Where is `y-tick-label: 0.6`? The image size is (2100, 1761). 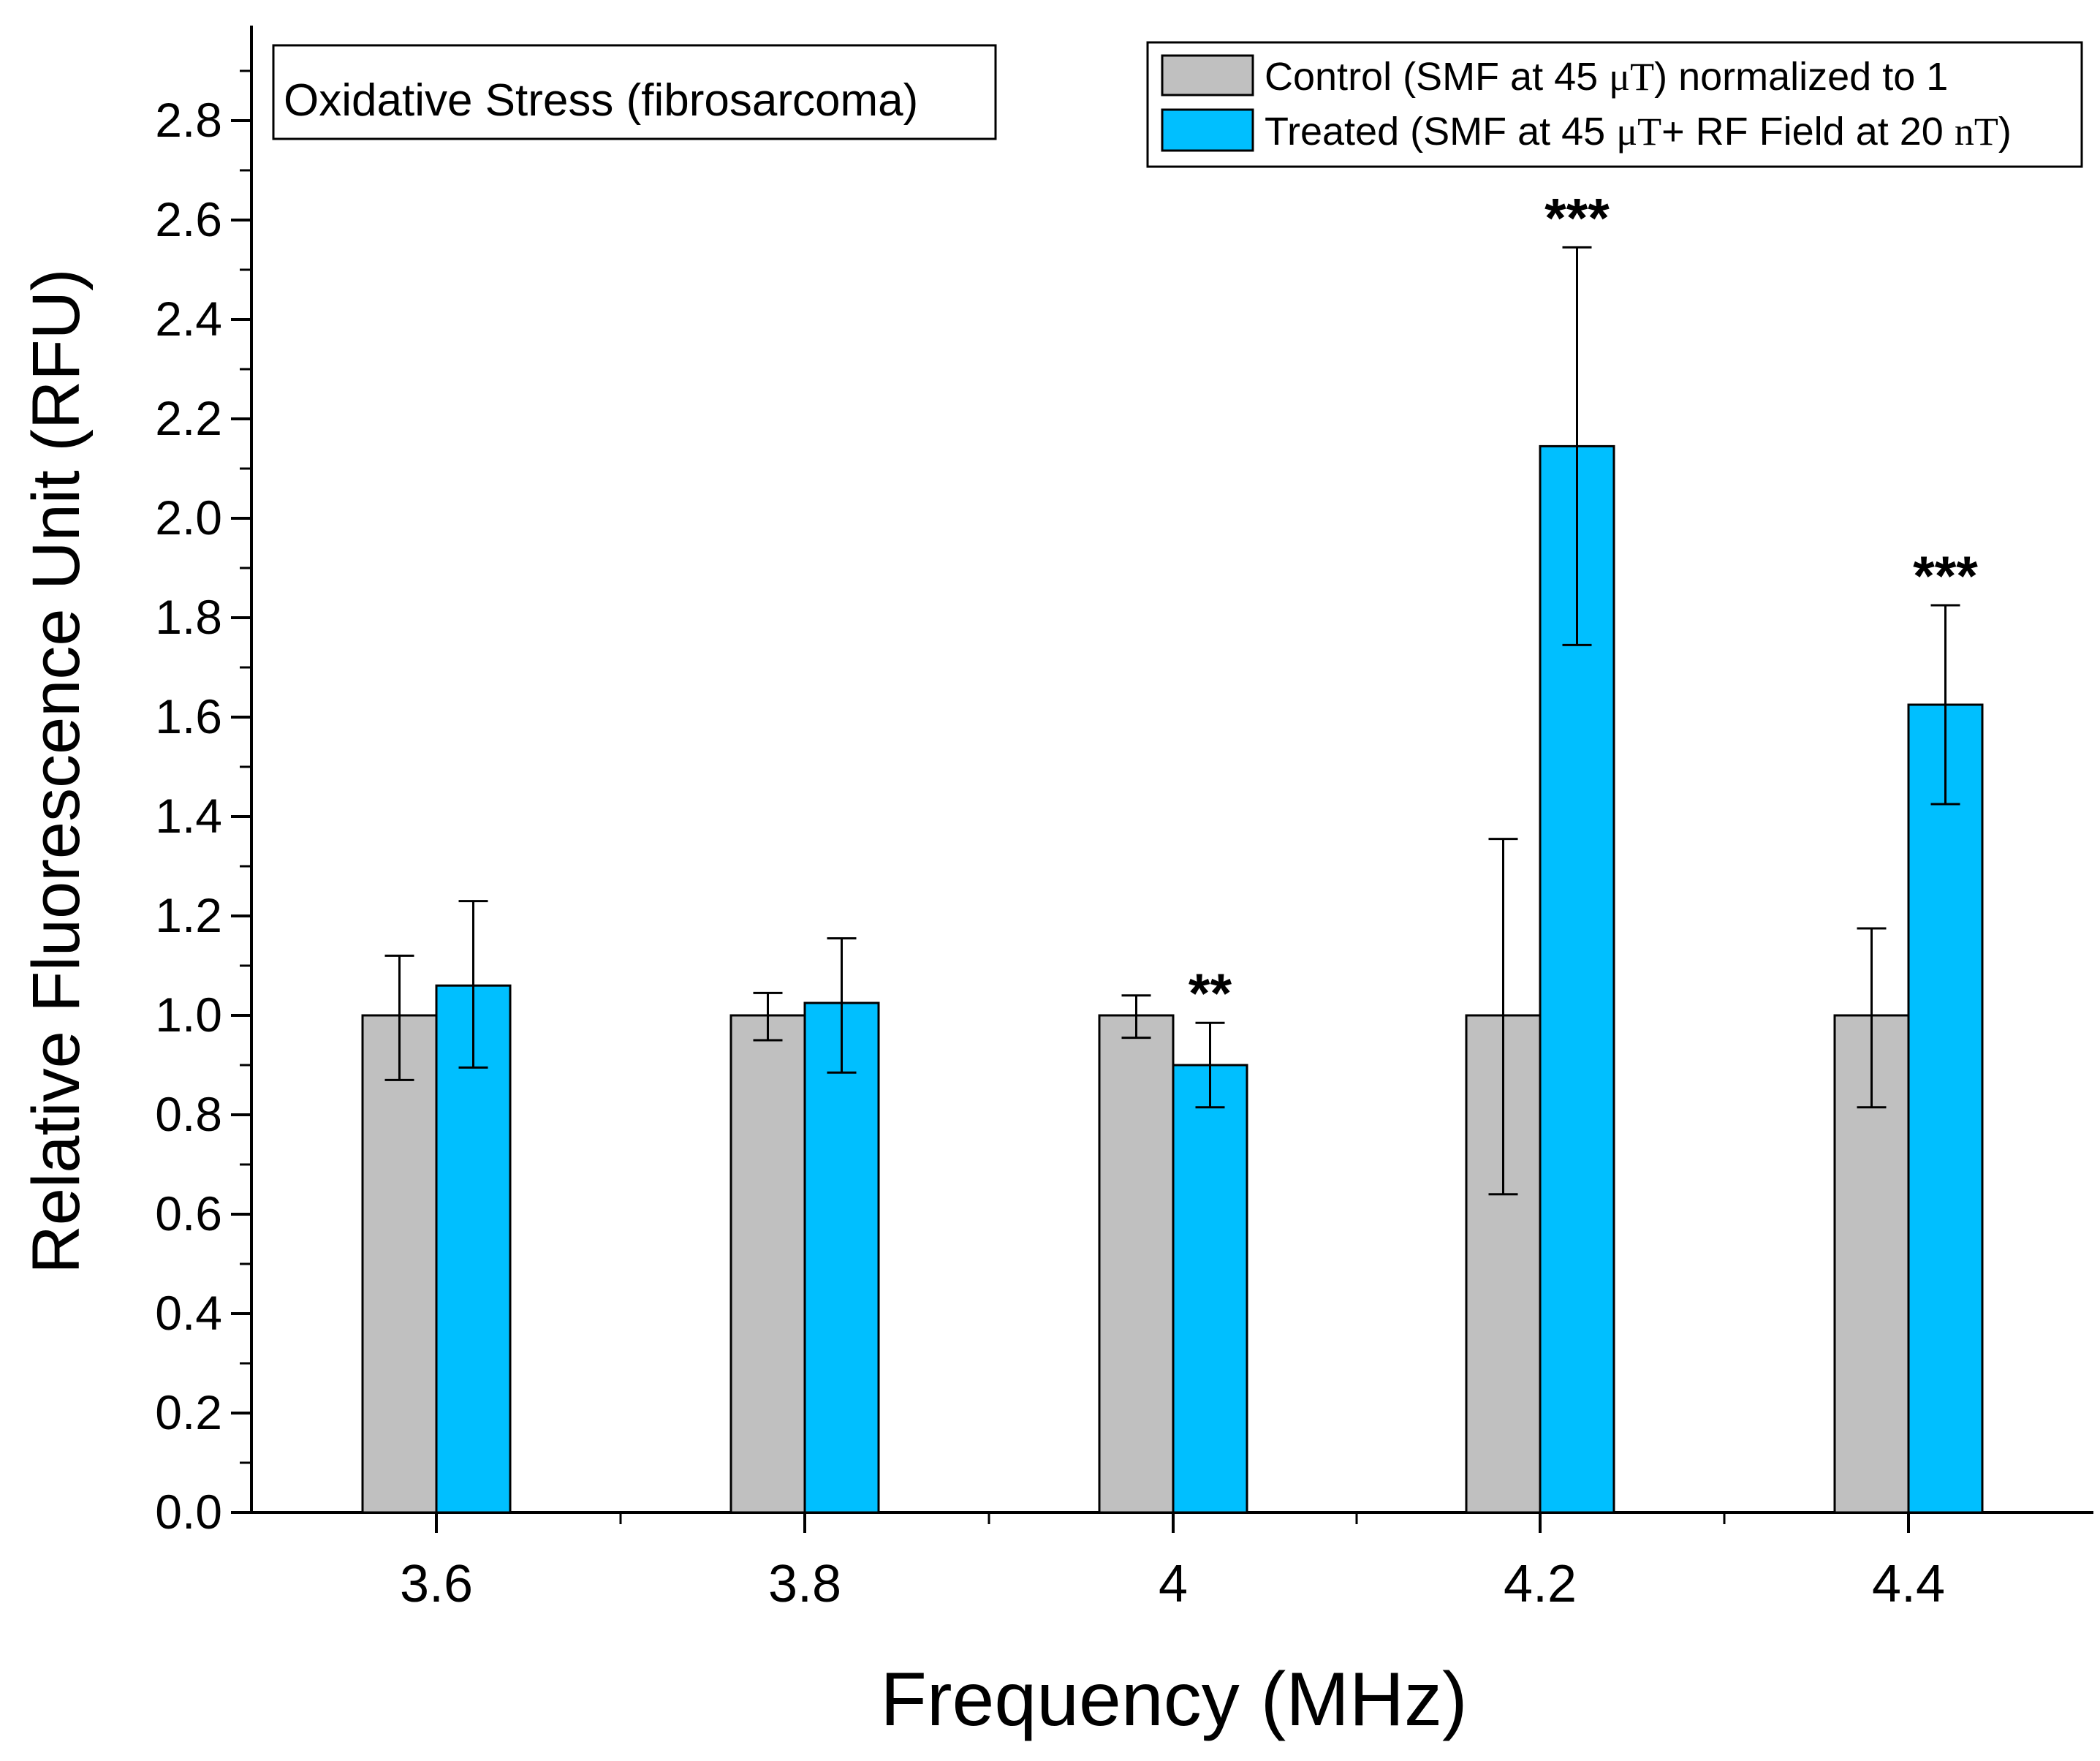 y-tick-label: 0.6 is located at coordinates (188, 1214).